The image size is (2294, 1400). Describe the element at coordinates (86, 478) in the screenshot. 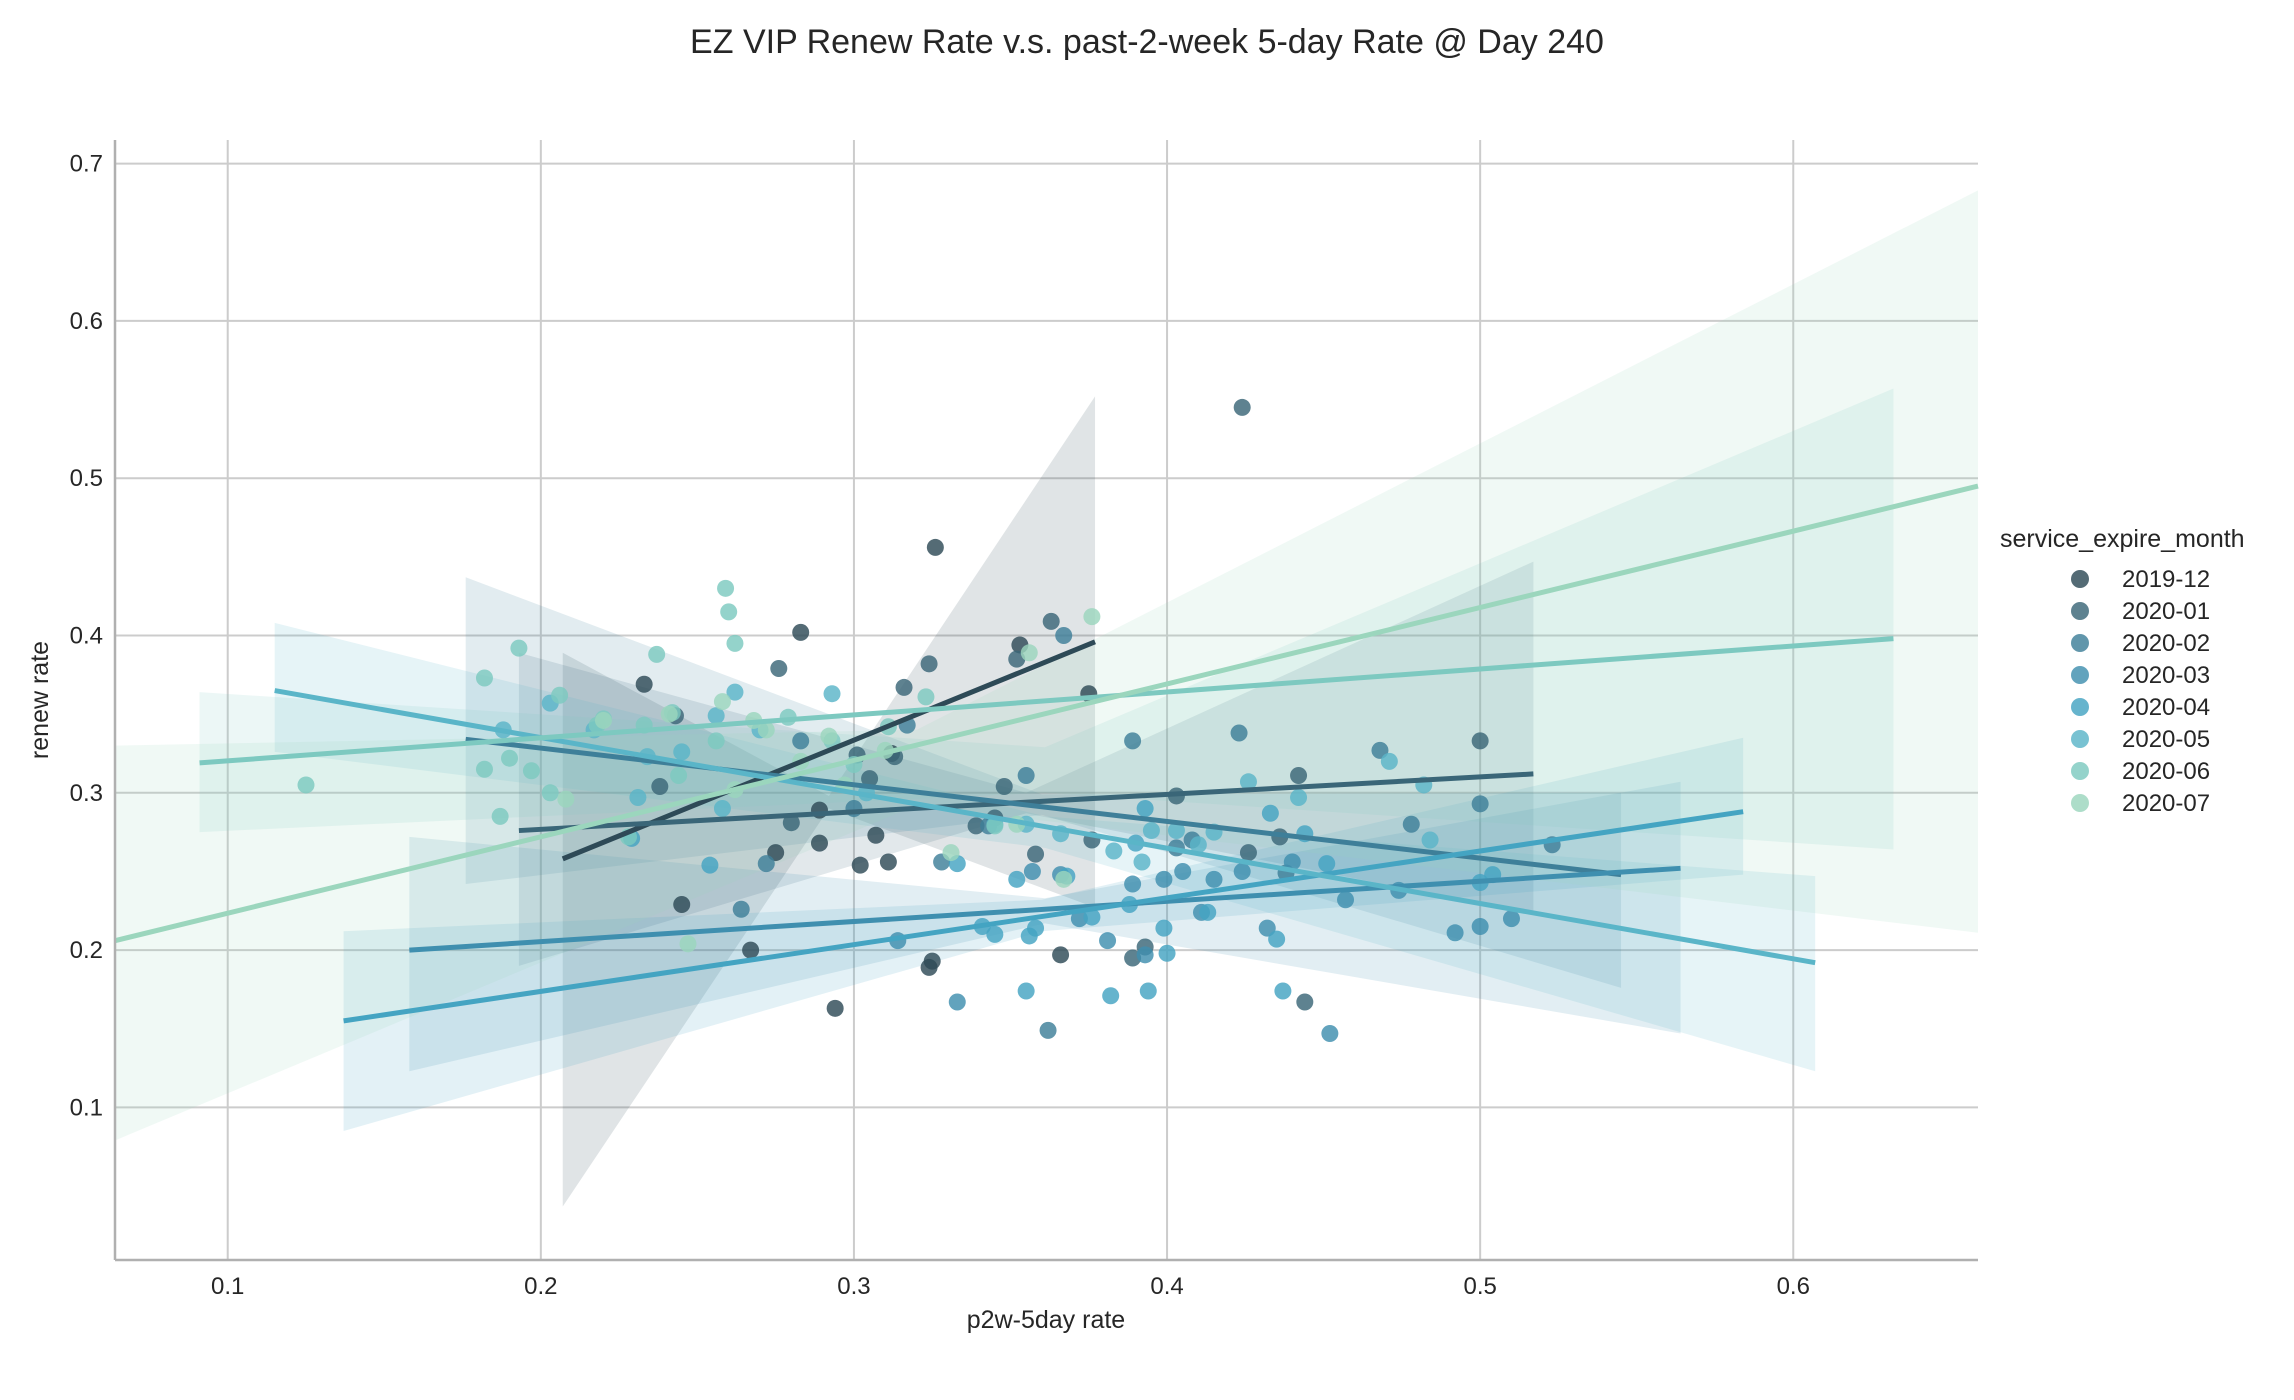

I see `y-tick-label: 0.5` at that location.